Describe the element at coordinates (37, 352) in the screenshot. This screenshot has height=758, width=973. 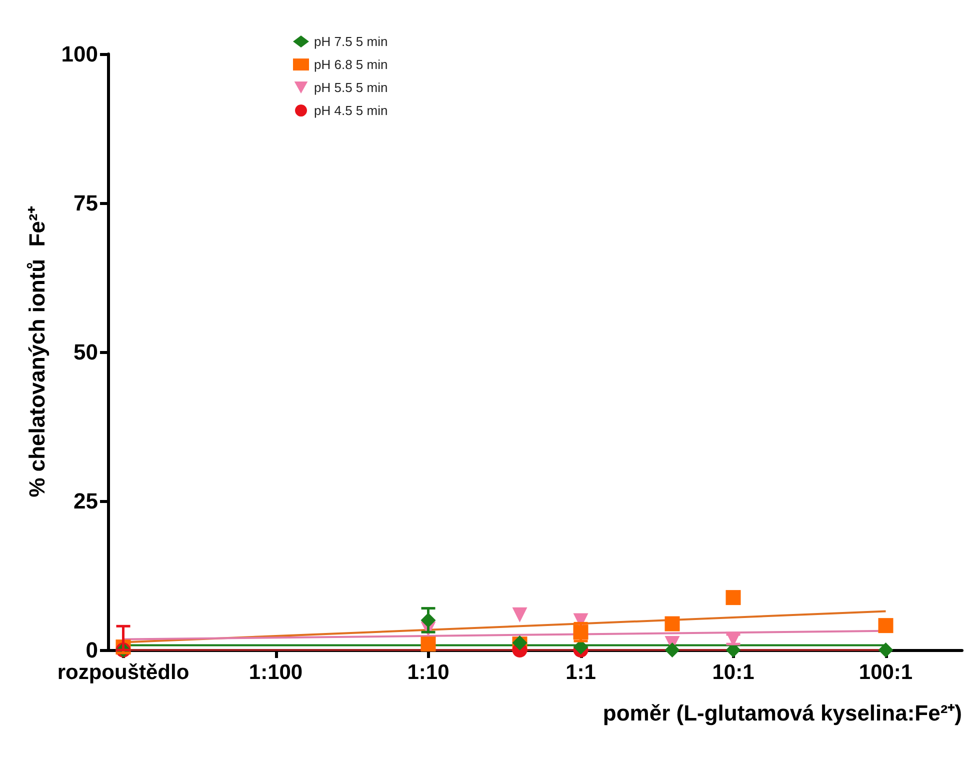
I see `y-axis-title: % chelatovaných iontů Fe²⁺` at that location.